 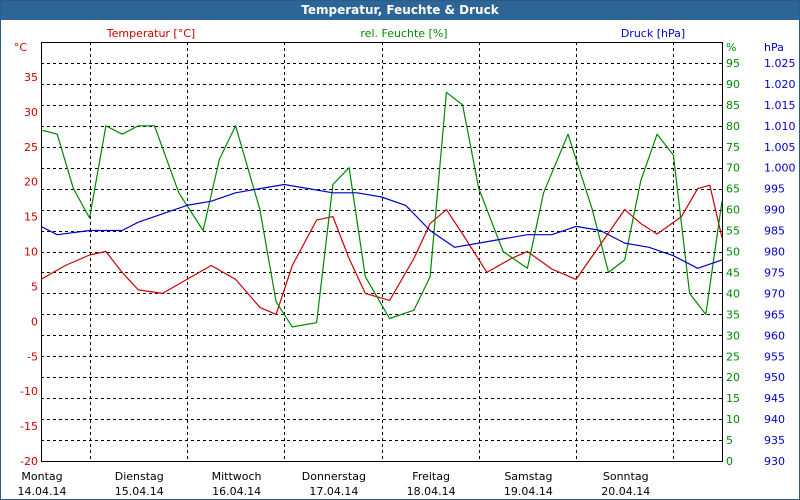 I want to click on temperature-unit-label: °C, so click(x=21, y=47).